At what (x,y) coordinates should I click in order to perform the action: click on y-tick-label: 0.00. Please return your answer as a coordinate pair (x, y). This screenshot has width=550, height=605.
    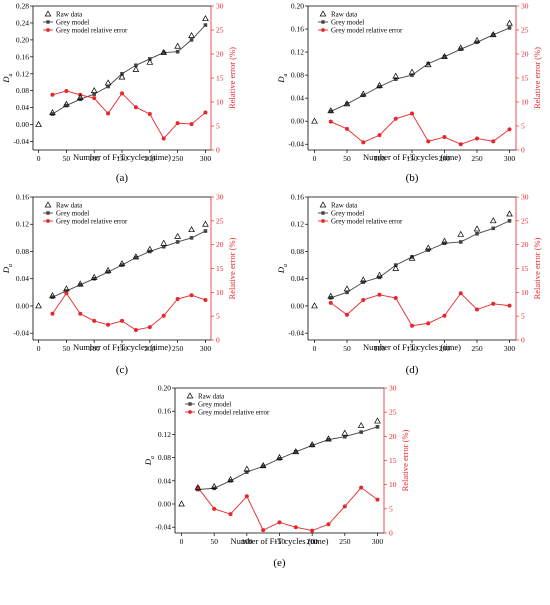
    Looking at the image, I should click on (297, 121).